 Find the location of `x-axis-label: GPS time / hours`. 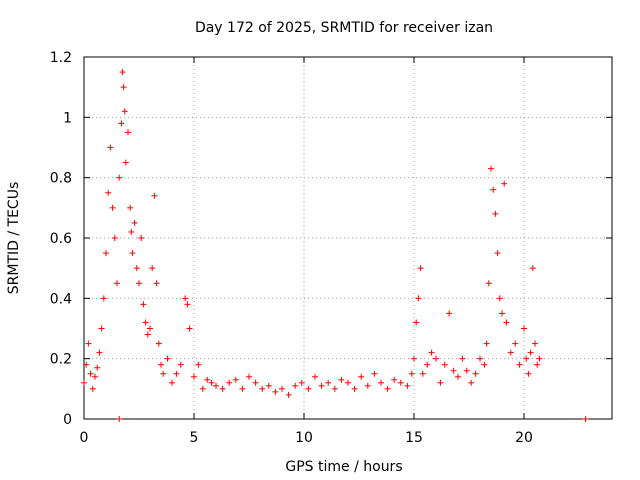

x-axis-label: GPS time / hours is located at coordinates (343, 467).